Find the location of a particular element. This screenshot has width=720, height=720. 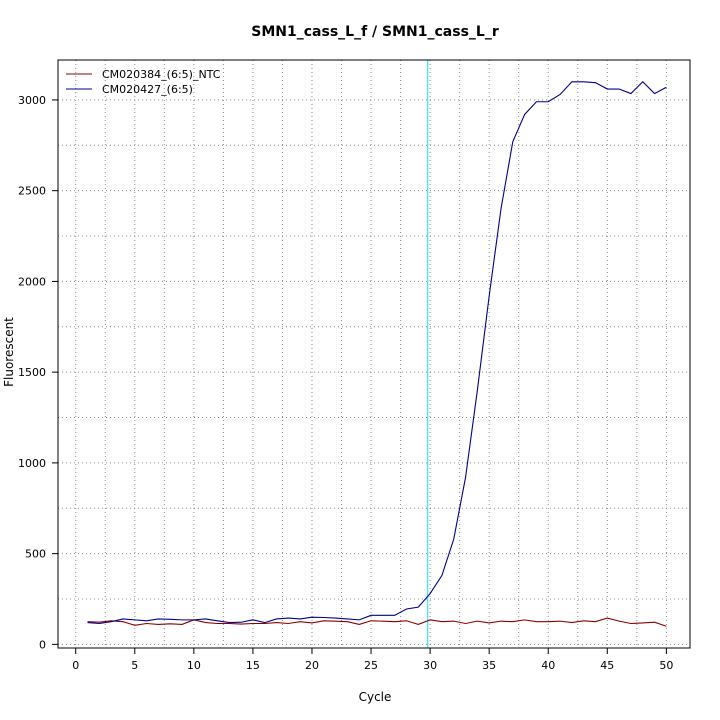

y-tick-label: 3000 is located at coordinates (32, 100).